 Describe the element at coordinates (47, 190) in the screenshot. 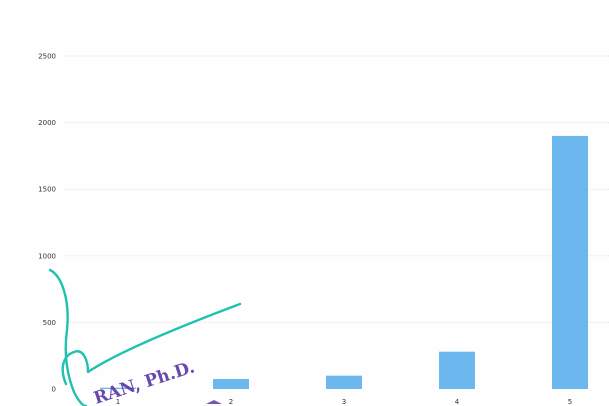

I see `y-tick-label: 1500` at that location.